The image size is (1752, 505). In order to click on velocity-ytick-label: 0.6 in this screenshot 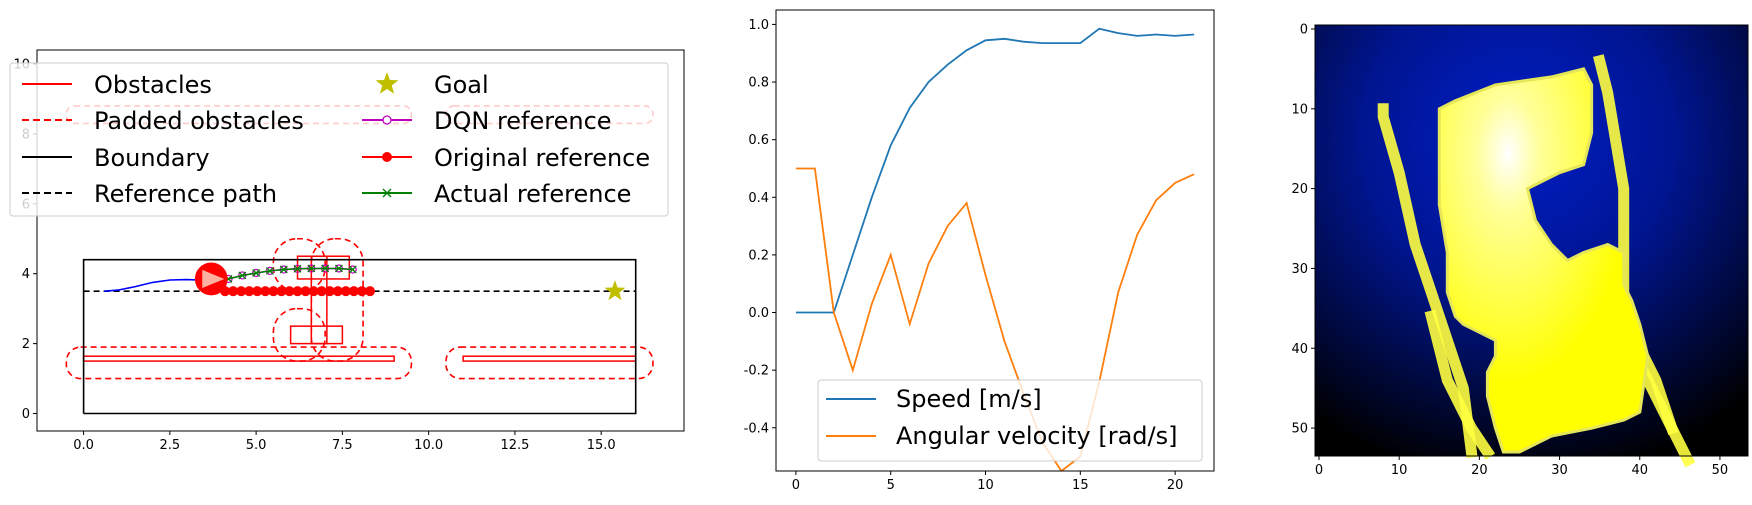, I will do `click(758, 140)`.